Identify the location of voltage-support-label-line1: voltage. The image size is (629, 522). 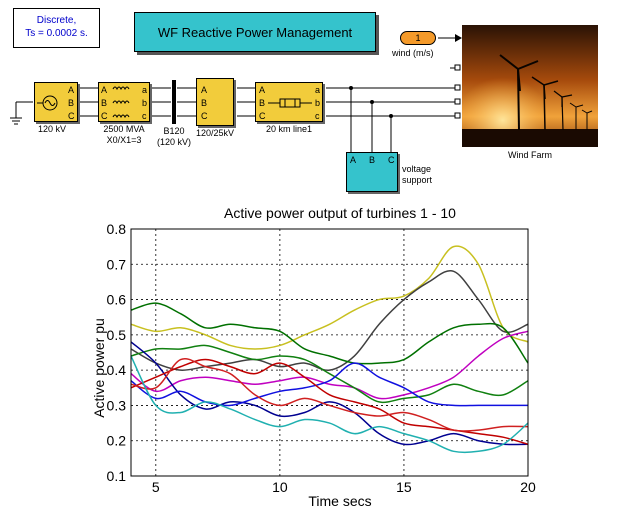
(417, 169).